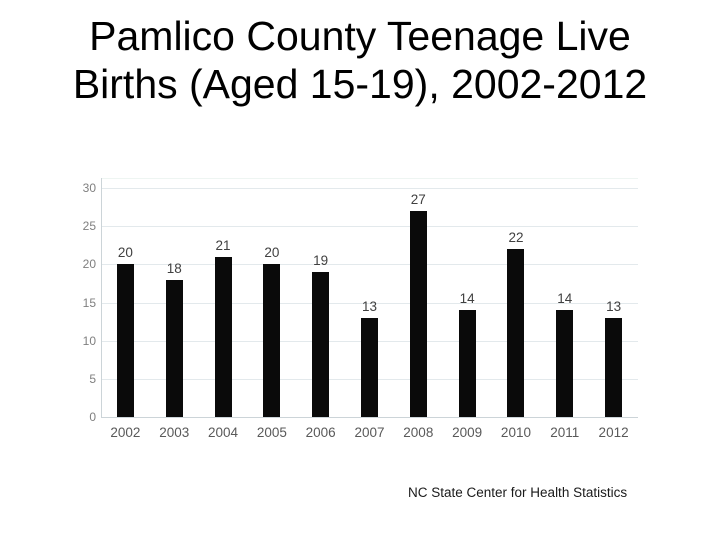 The height and width of the screenshot is (540, 720). I want to click on x-axis-tick-label: 2002, so click(125, 432).